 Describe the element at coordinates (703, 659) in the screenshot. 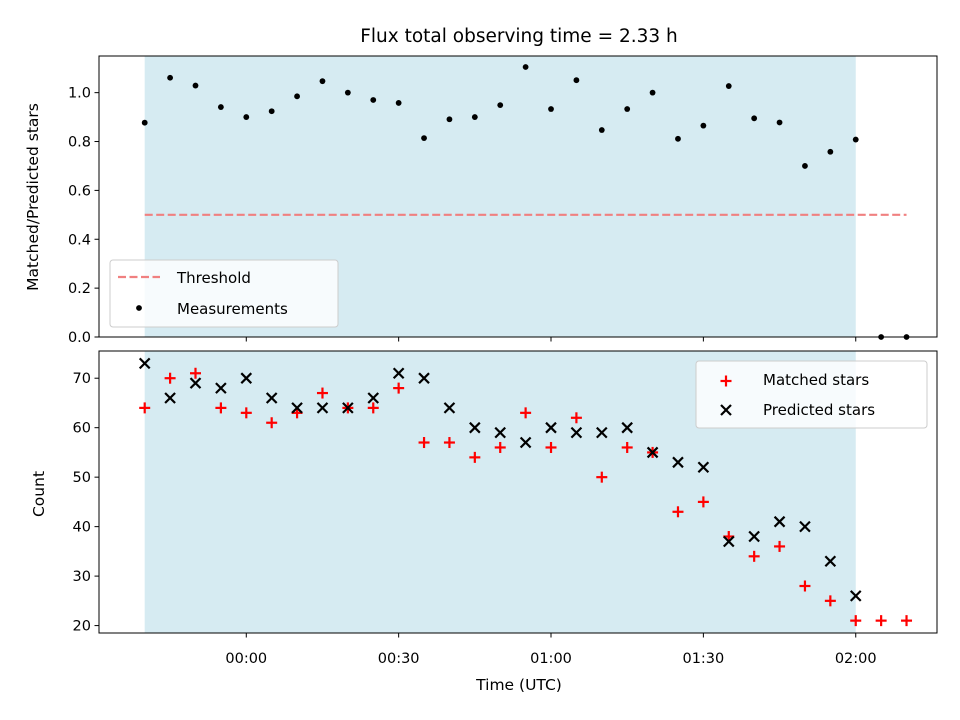

I see `x-tick-label: 01:30` at that location.